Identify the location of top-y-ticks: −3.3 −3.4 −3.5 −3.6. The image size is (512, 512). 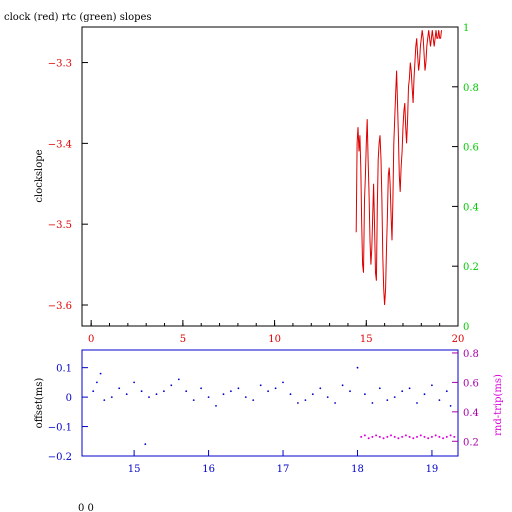
(68, 185).